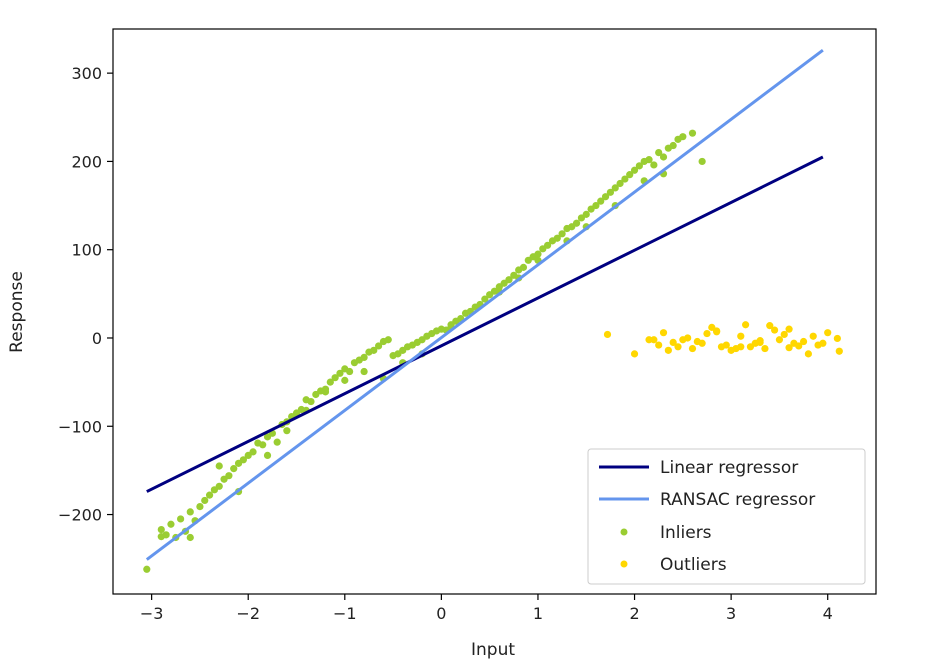 This screenshot has height=664, width=939. What do you see at coordinates (693, 565) in the screenshot?
I see `legend-label-outliers: Outliers` at bounding box center [693, 565].